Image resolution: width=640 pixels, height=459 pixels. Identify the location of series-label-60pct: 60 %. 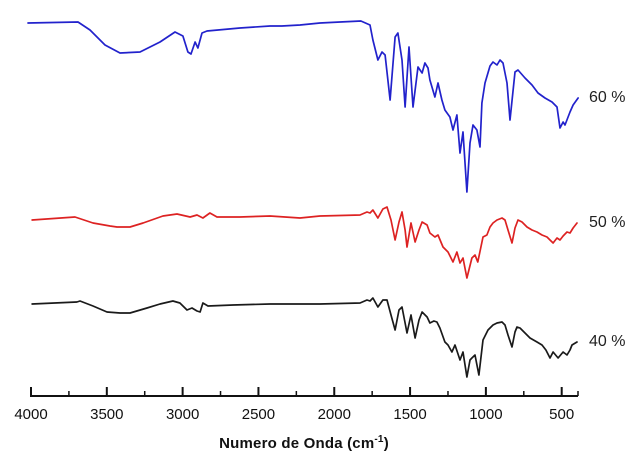
(607, 97).